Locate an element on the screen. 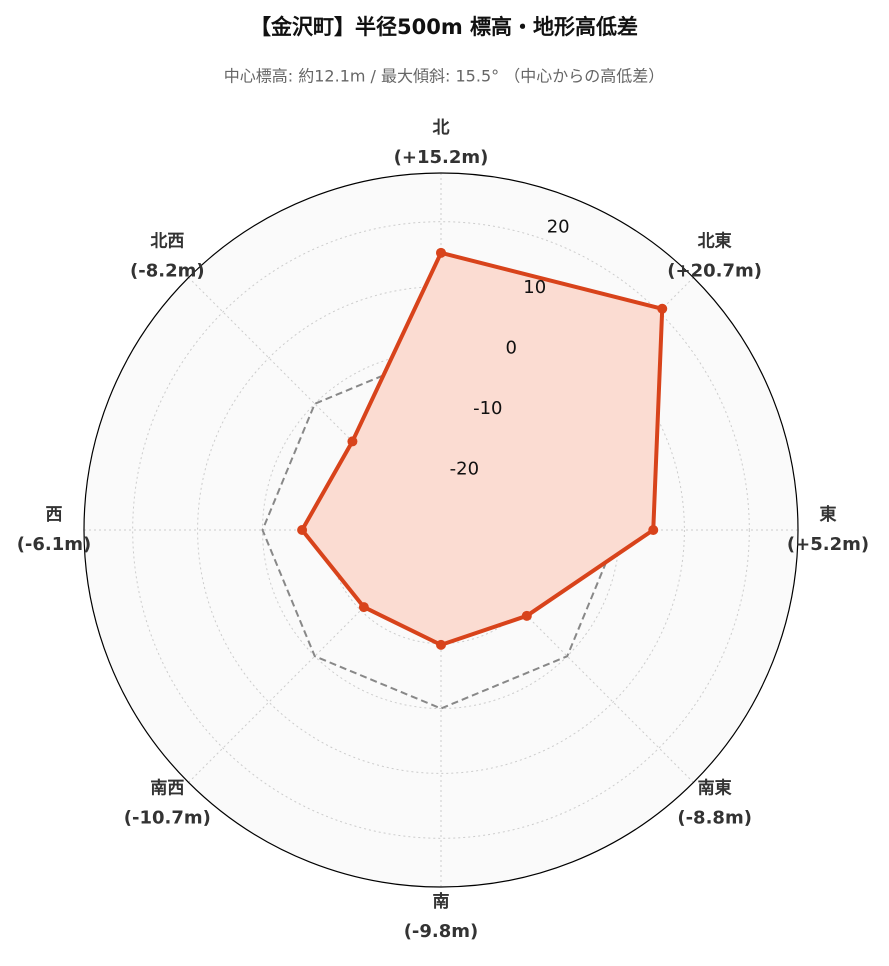 The image size is (889, 966). axis-value-label: (+20.7m) is located at coordinates (714, 270).